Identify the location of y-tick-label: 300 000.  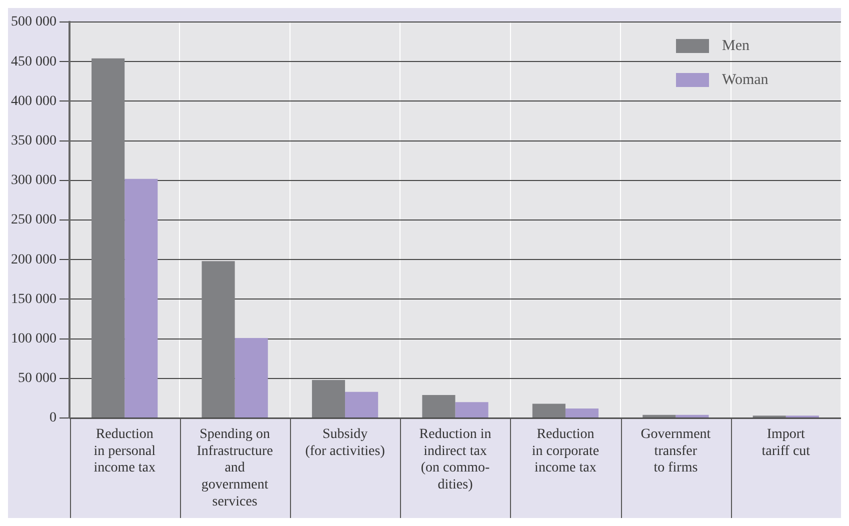
(33, 180).